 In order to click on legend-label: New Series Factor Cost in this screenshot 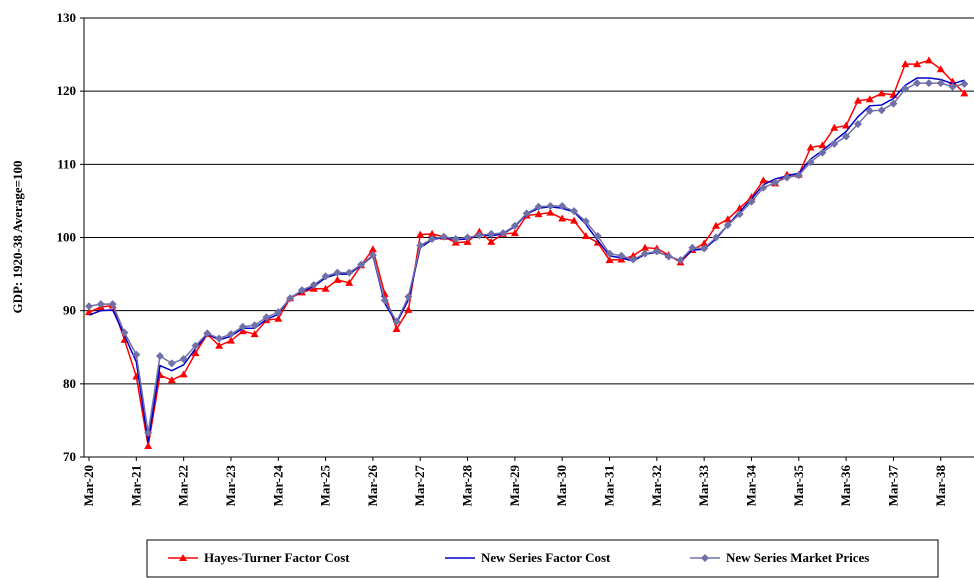, I will do `click(546, 557)`.